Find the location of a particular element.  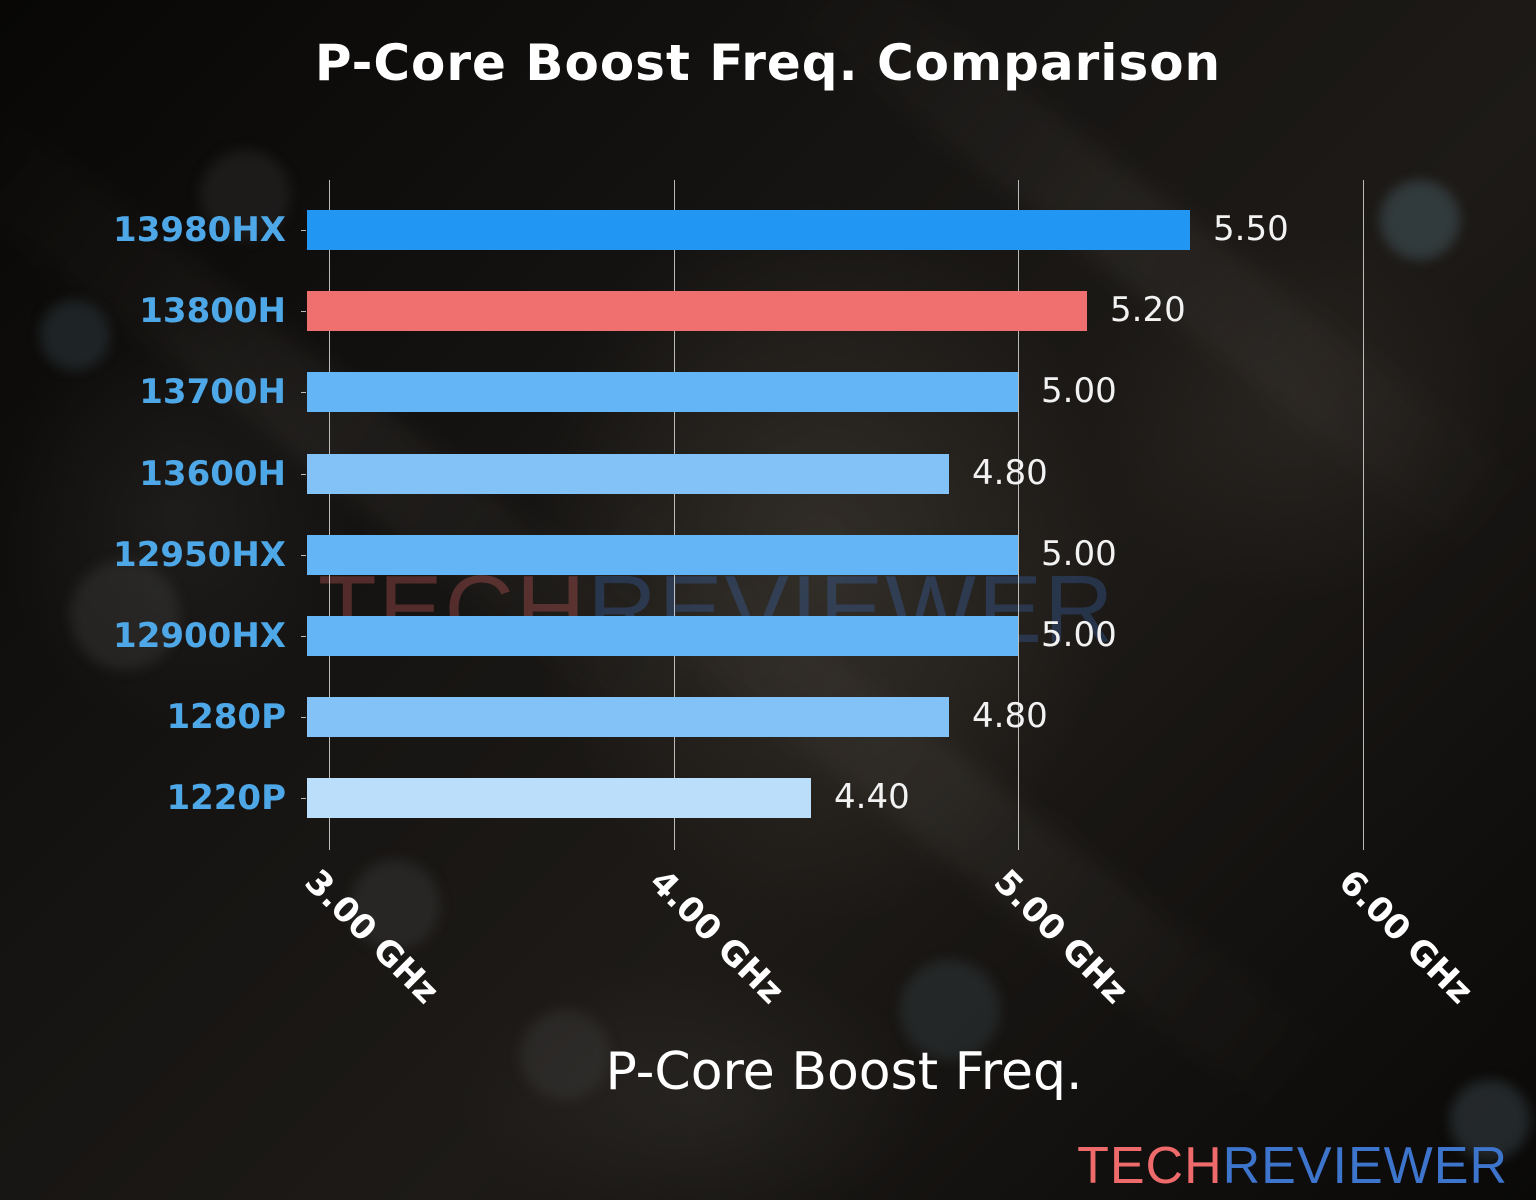

category-label: 13700H is located at coordinates (212, 392).